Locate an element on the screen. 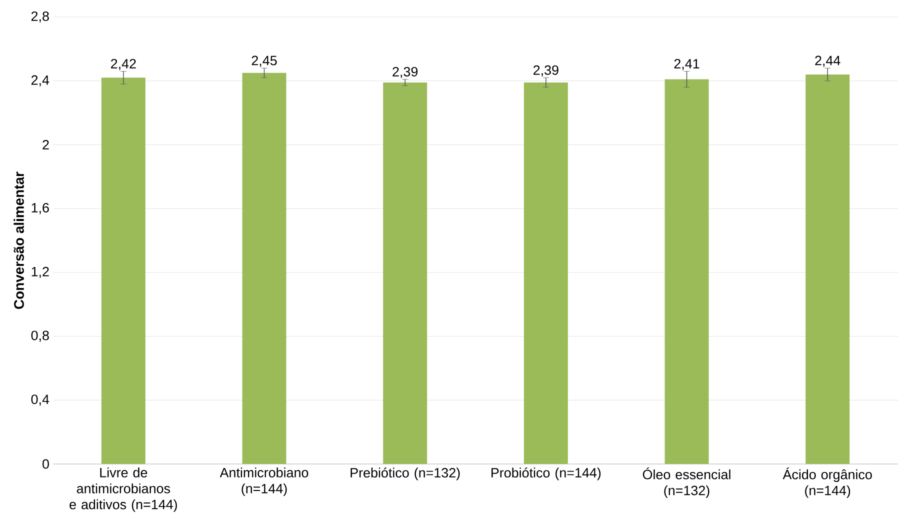 The height and width of the screenshot is (528, 898). y-tick-label: 2,4 is located at coordinates (40, 80).